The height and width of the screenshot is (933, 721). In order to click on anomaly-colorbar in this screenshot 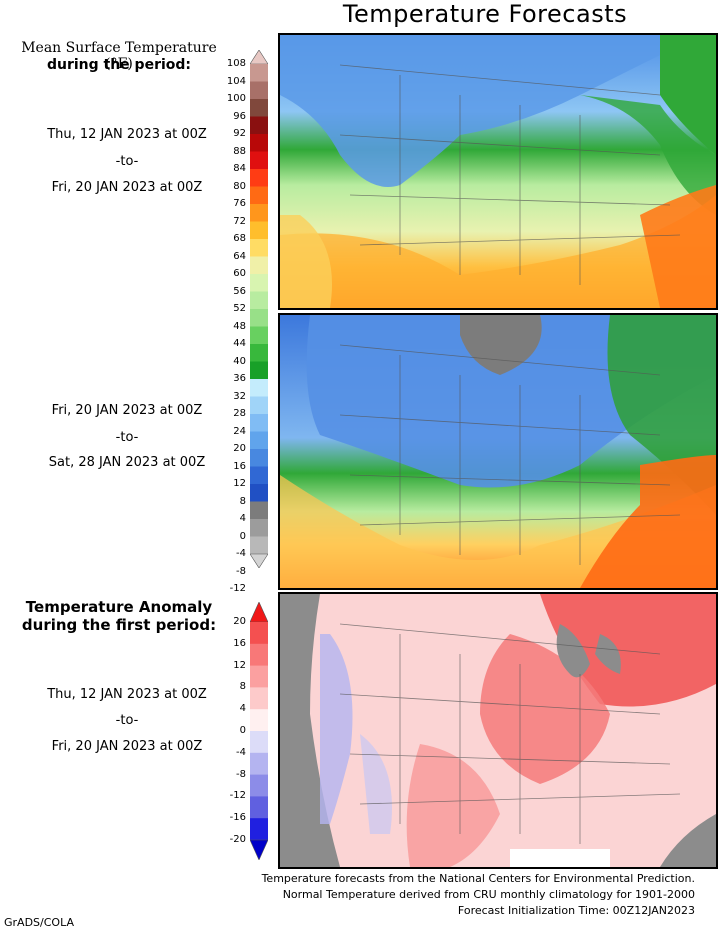, I will do `click(259, 731)`.